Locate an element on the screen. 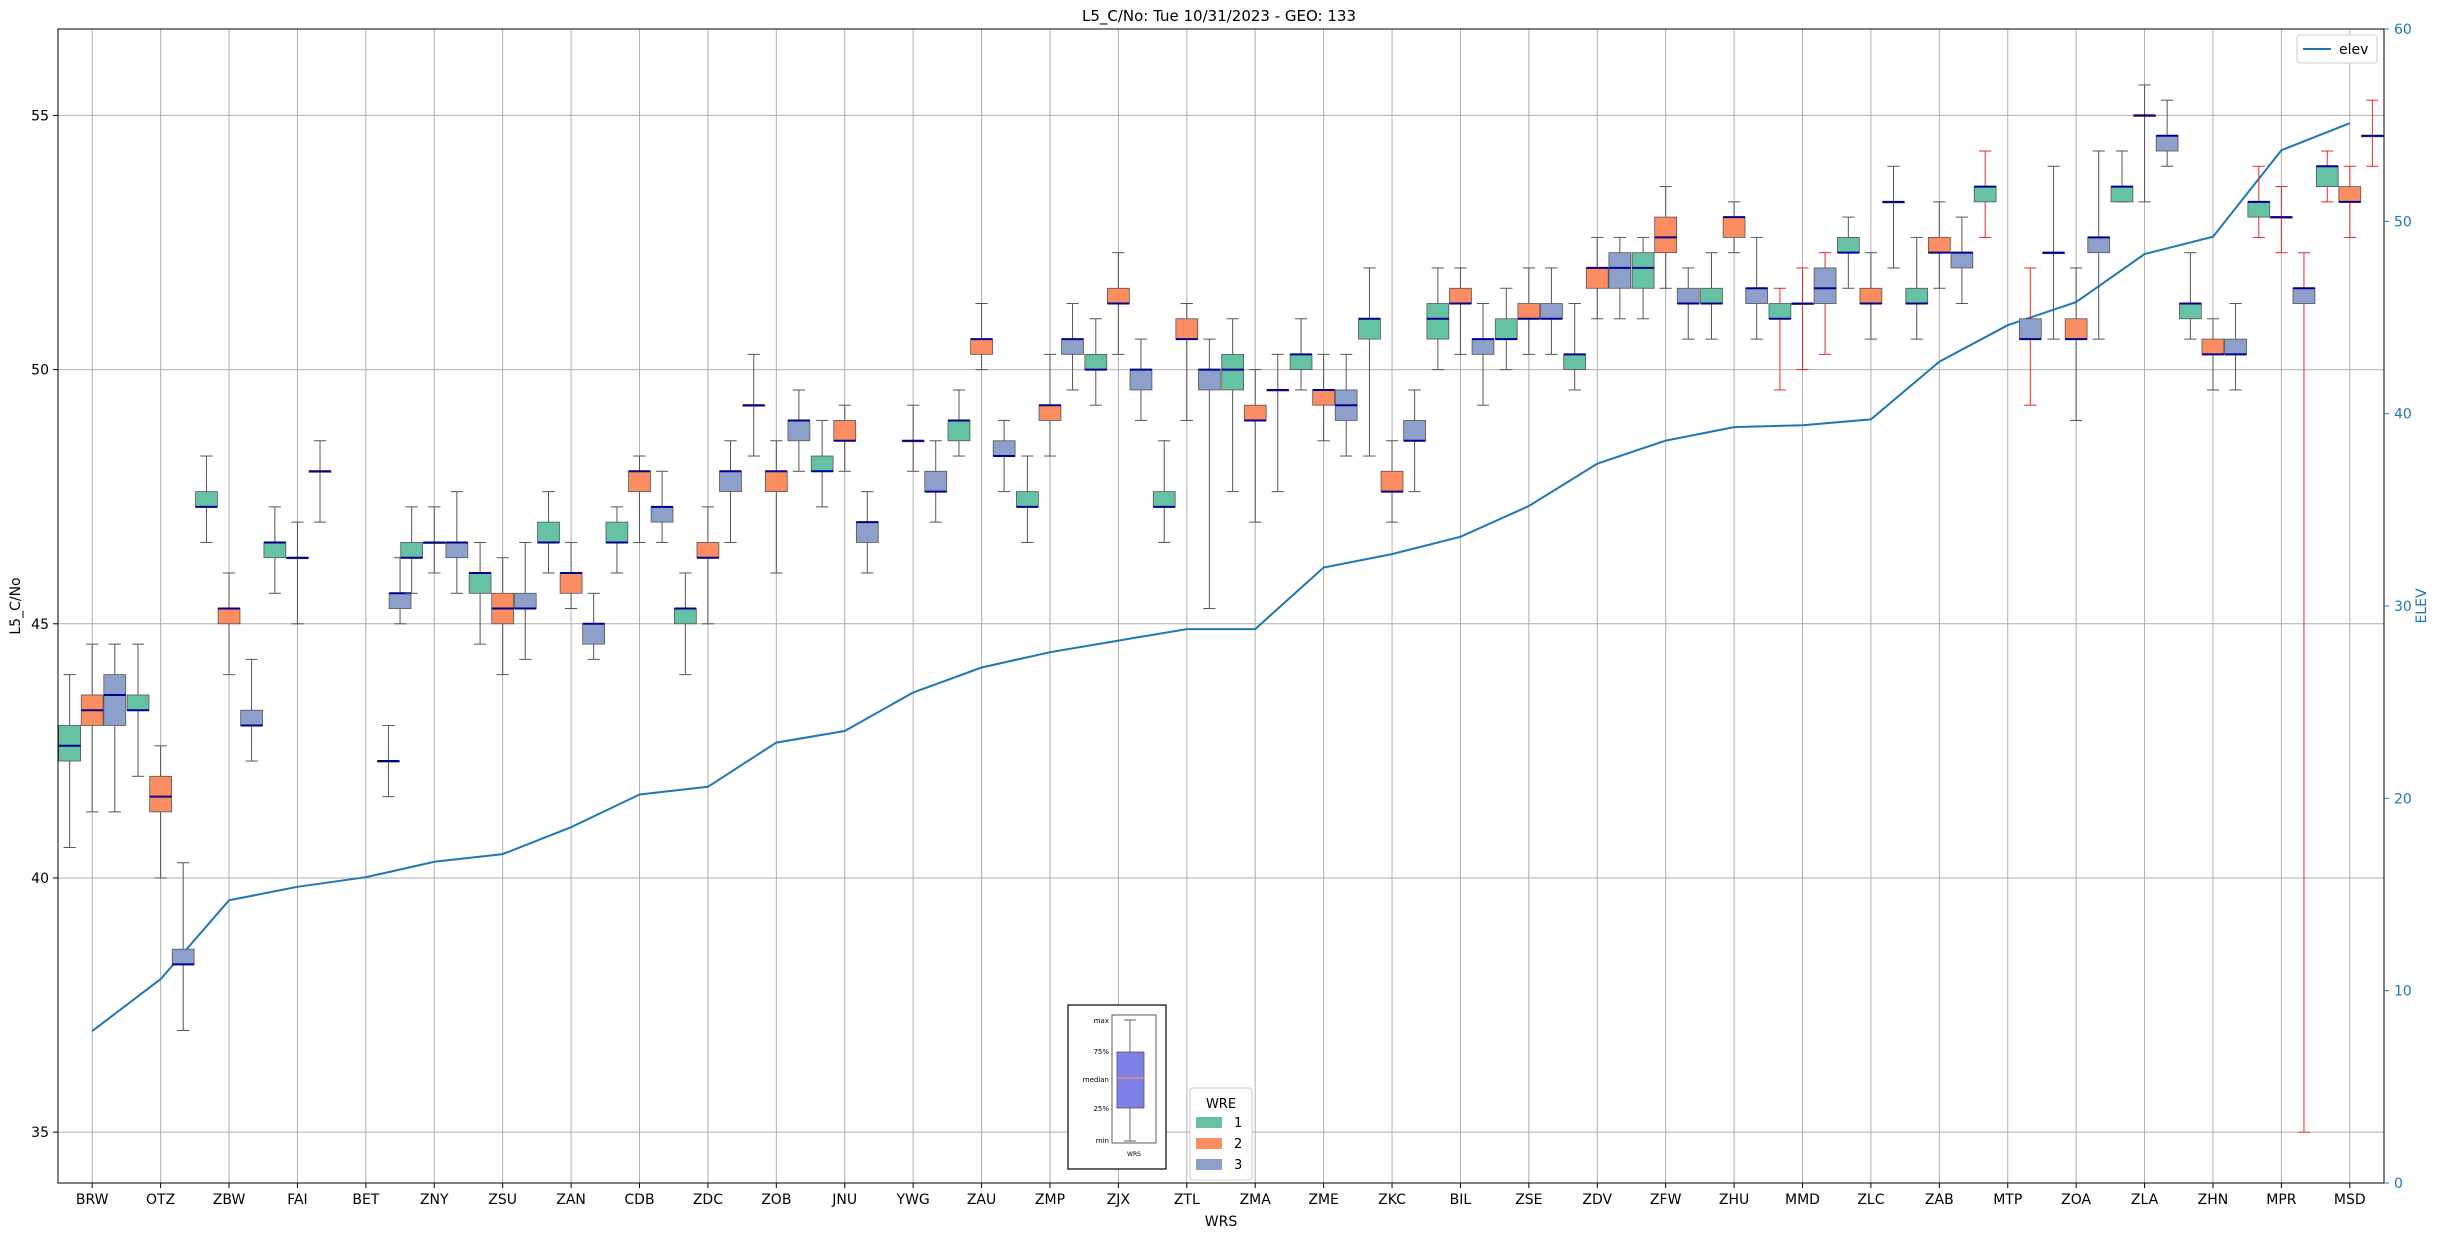 This screenshot has width=2439, height=1238. x-tick-label: MMD is located at coordinates (1802, 1200).